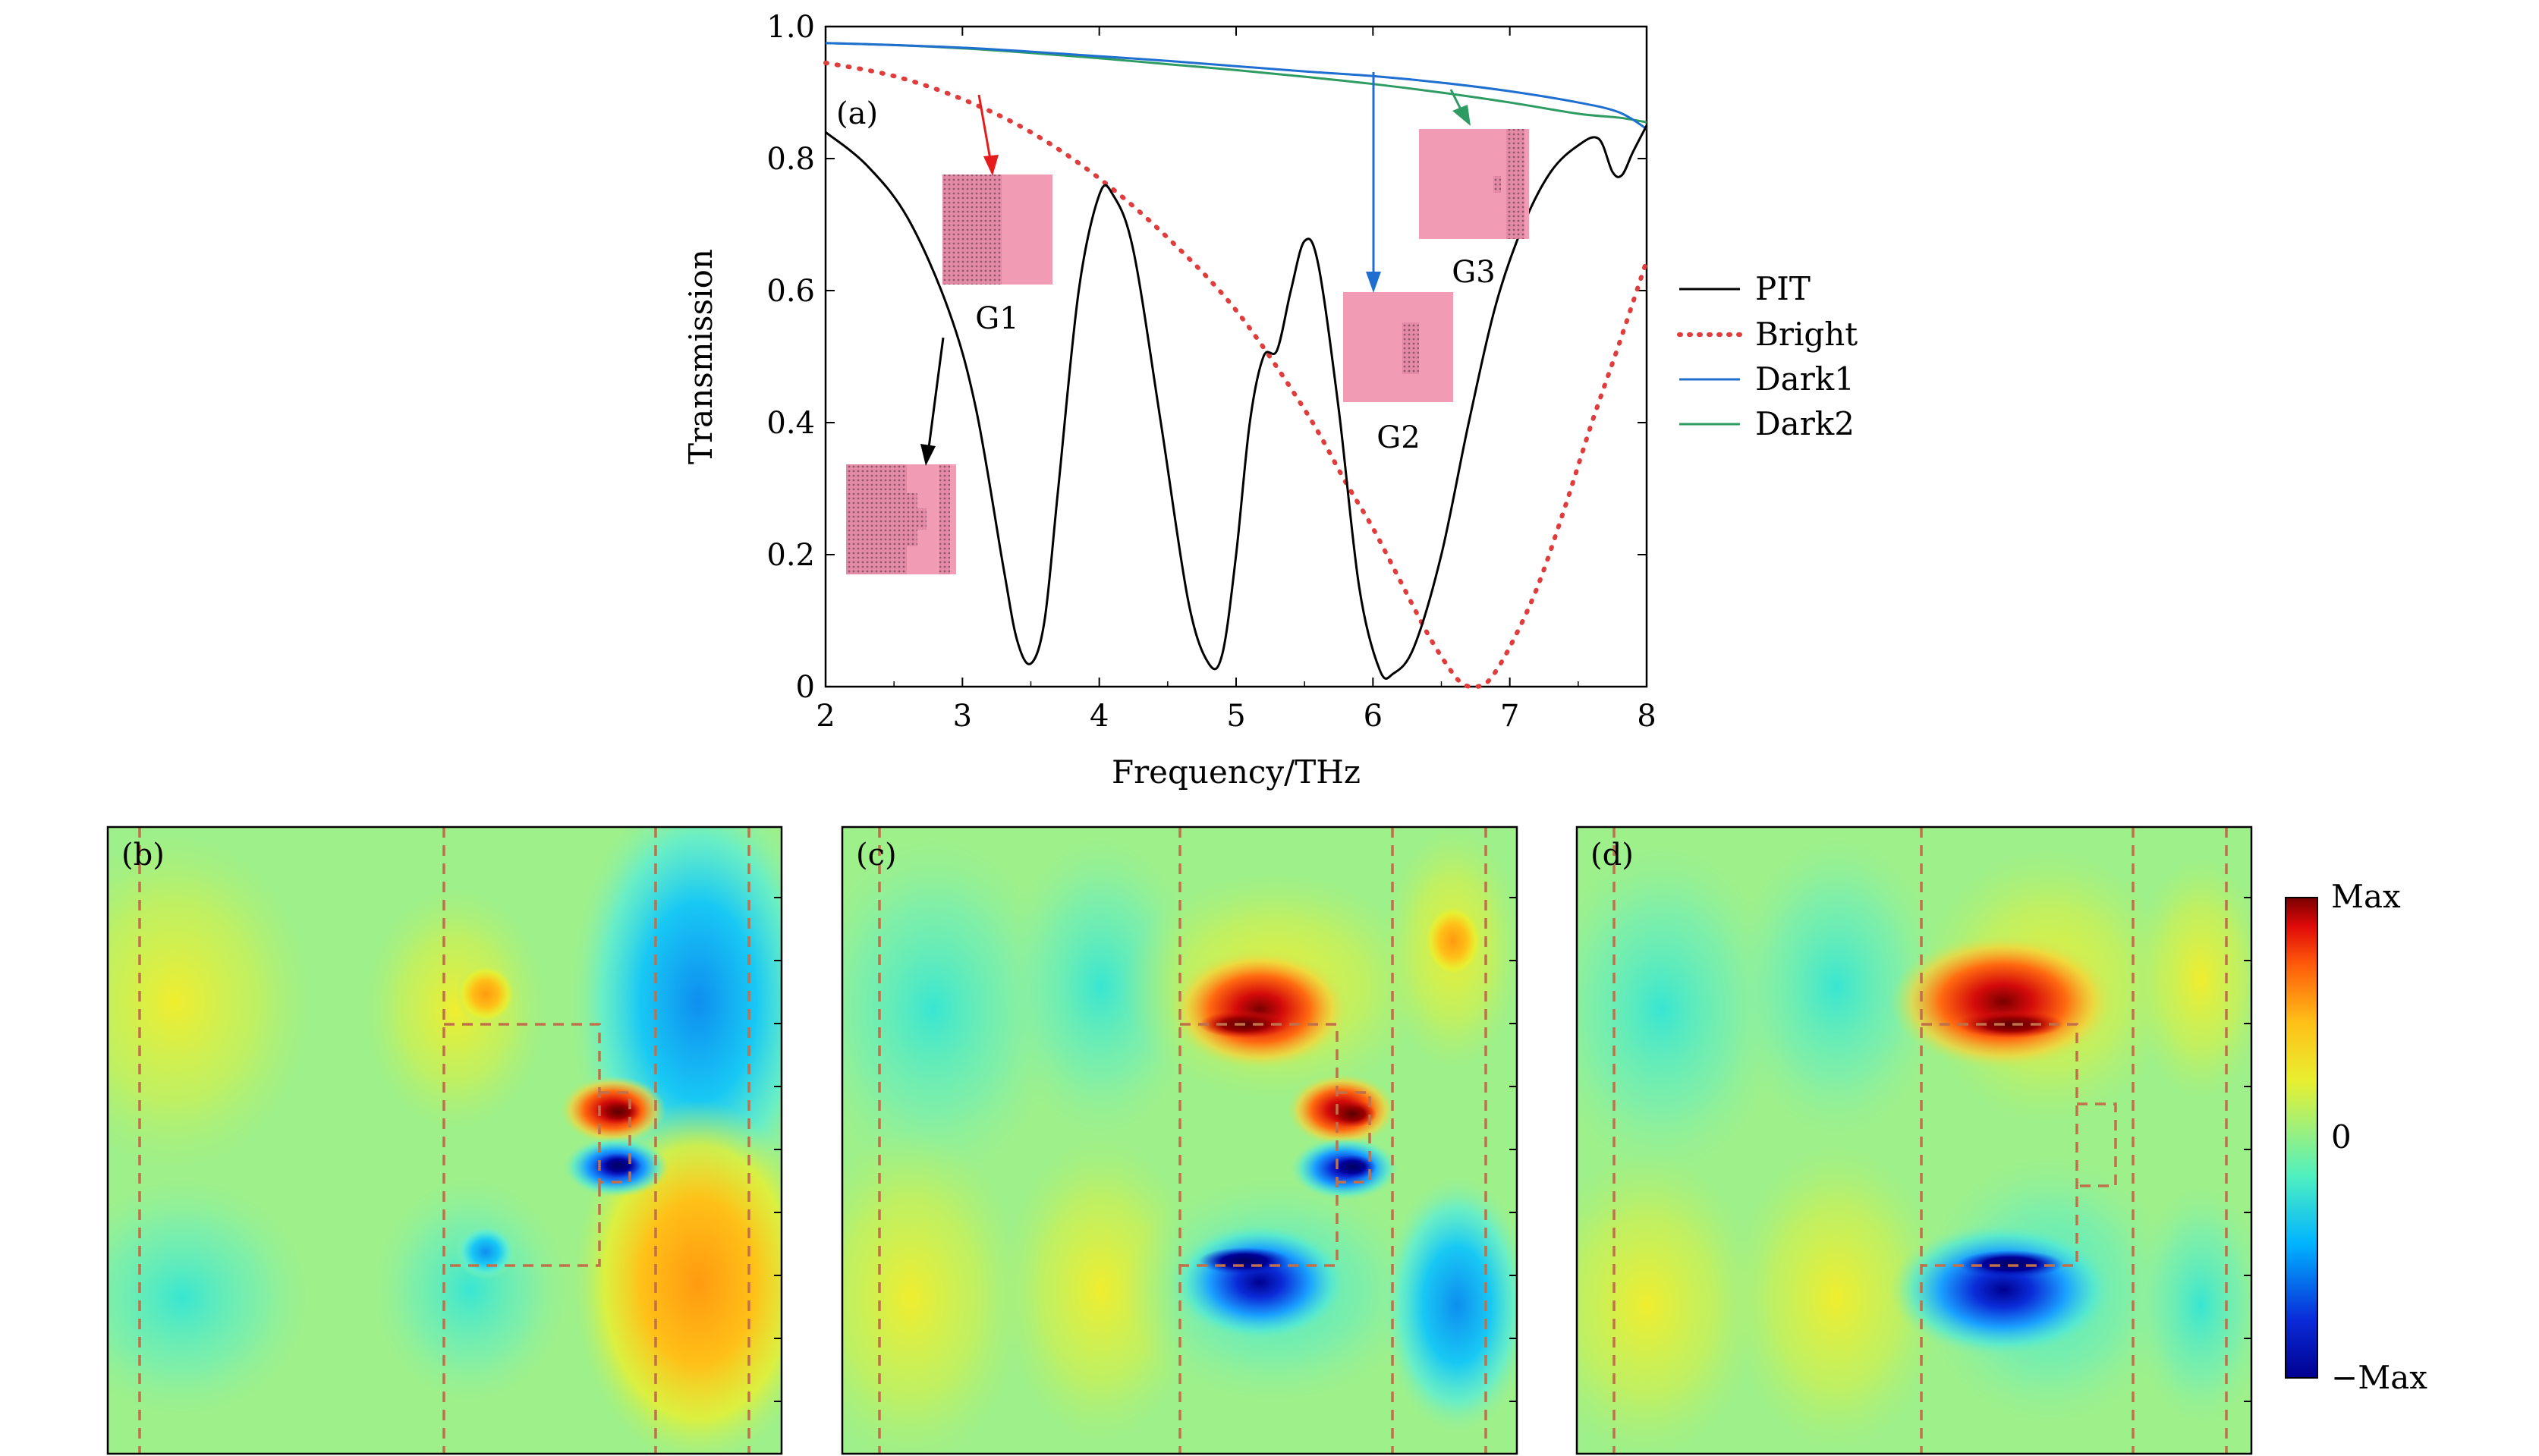 Image resolution: width=2539 pixels, height=1456 pixels. Describe the element at coordinates (1513, 1149) in the screenshot. I see `field-c-ticks` at that location.